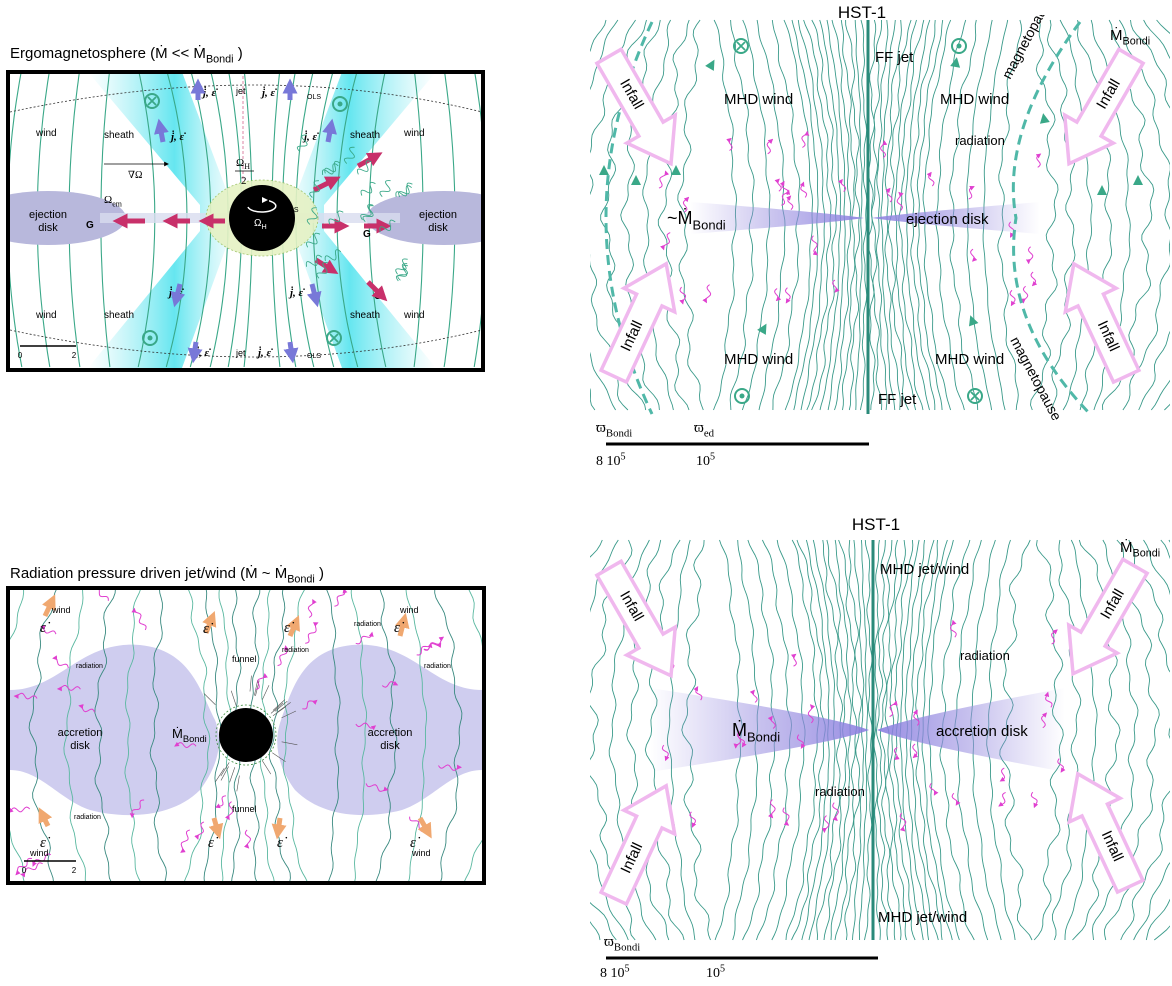 The image size is (1172, 986). What do you see at coordinates (680, 218) in the screenshot?
I see `mdot-label-part: ~Ṁ` at bounding box center [680, 218].